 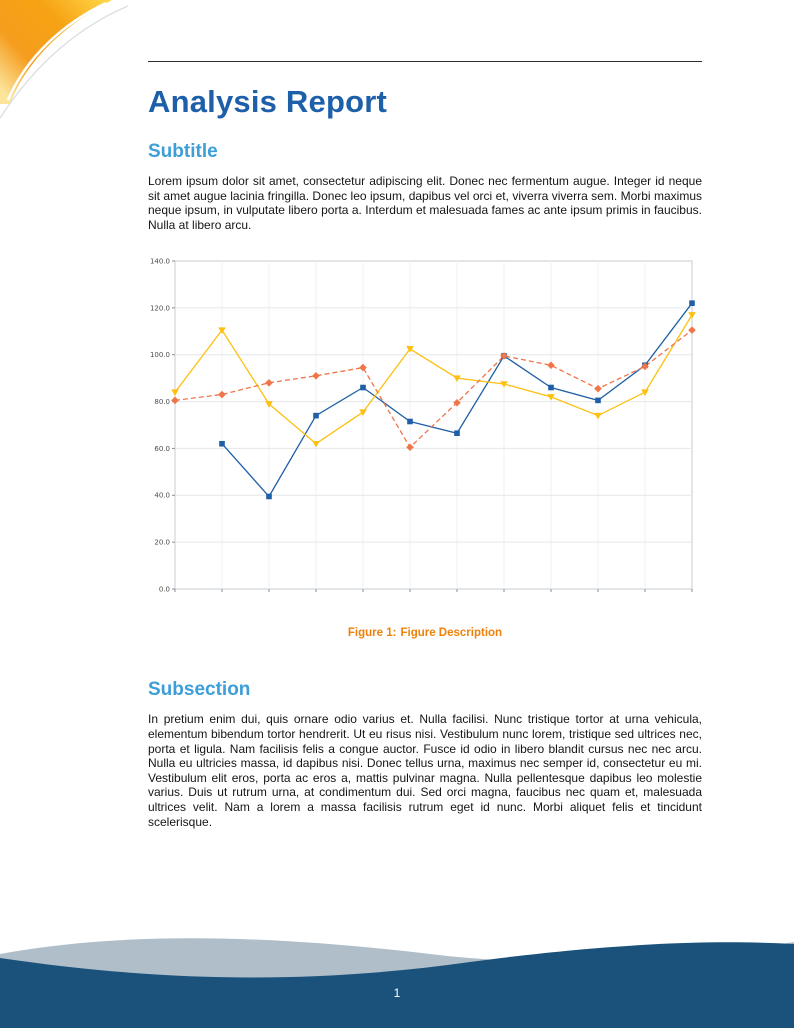 I want to click on svg-text: 0.0, so click(x=164, y=590).